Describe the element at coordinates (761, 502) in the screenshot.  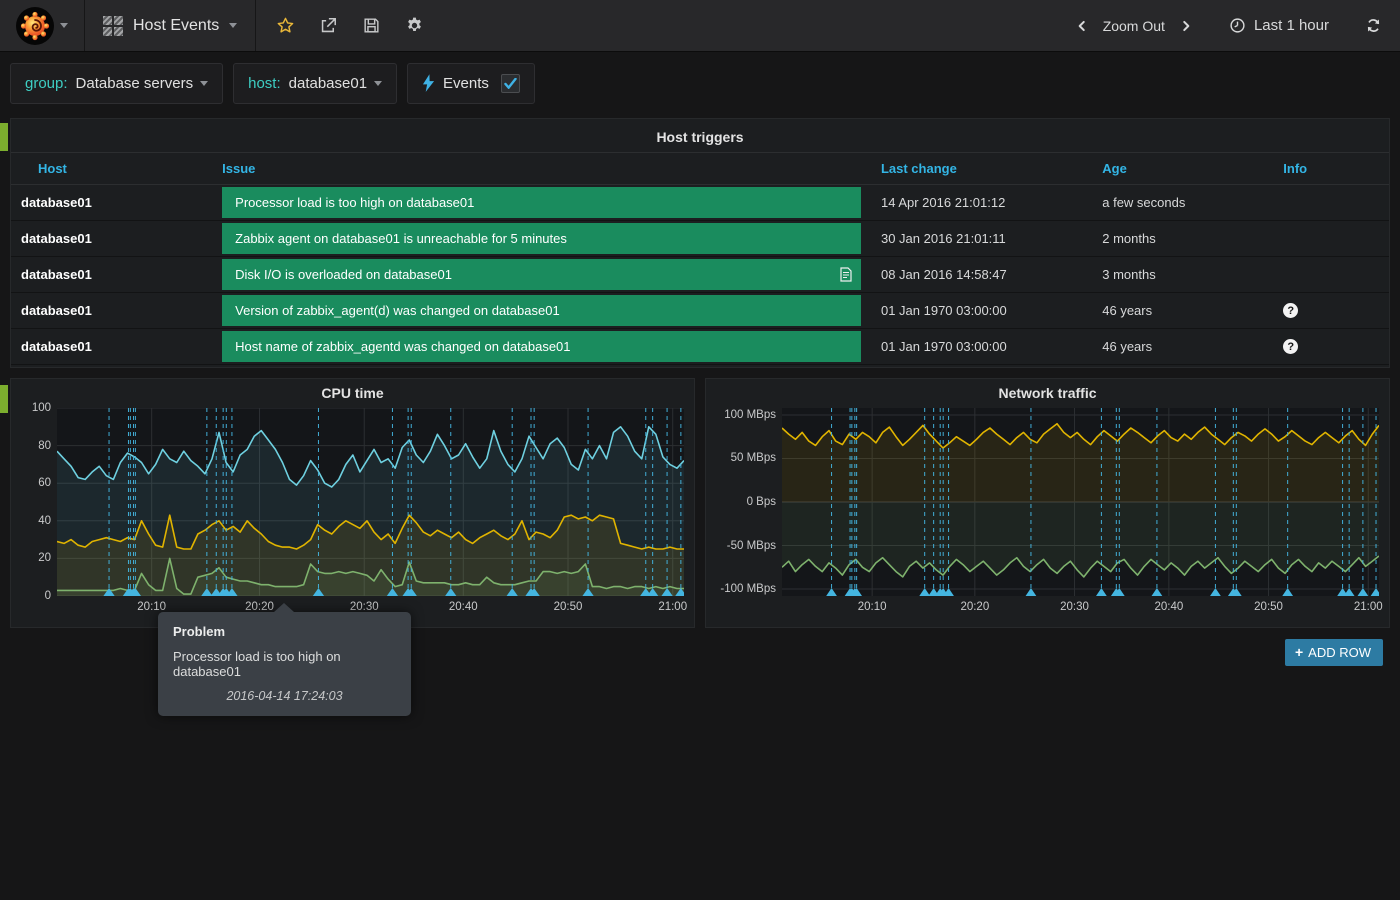
I see `y-tick-label: 0 Bps` at that location.